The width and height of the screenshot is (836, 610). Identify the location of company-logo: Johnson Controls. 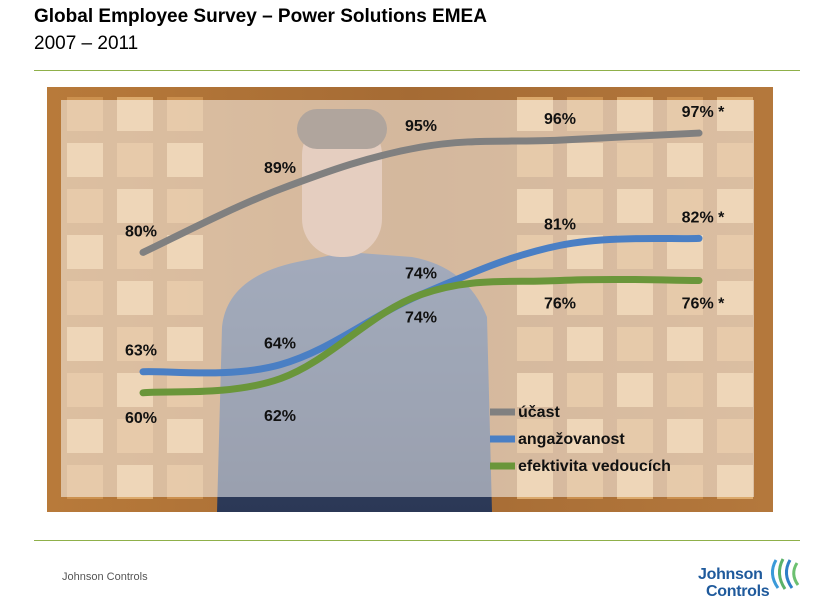
(751, 579).